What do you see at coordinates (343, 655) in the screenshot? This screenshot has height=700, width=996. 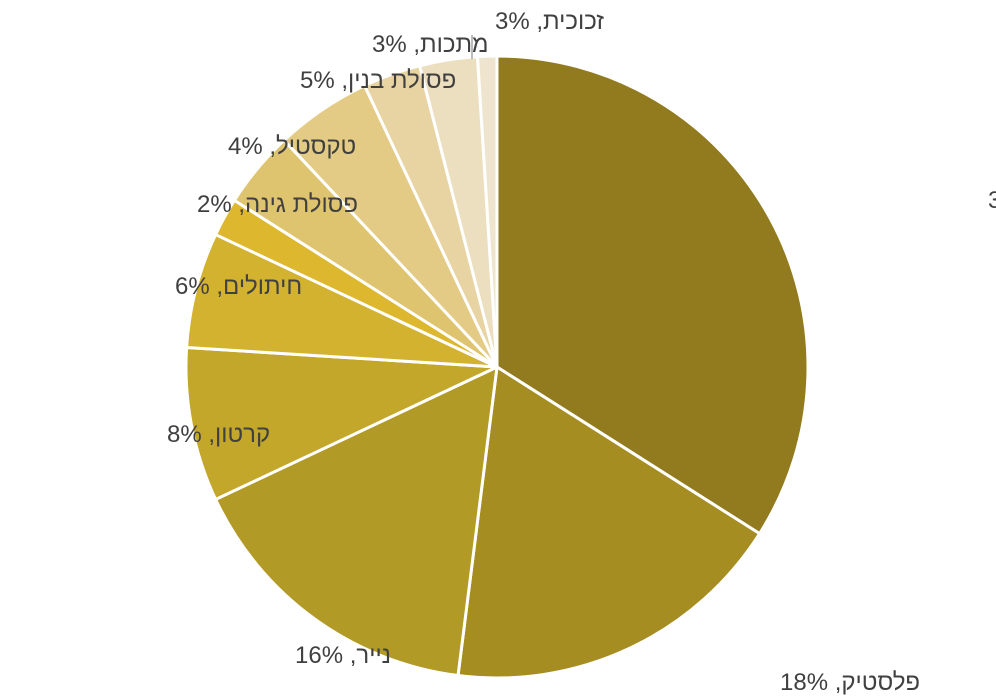 I see `data-label-2: נייר, 16%` at bounding box center [343, 655].